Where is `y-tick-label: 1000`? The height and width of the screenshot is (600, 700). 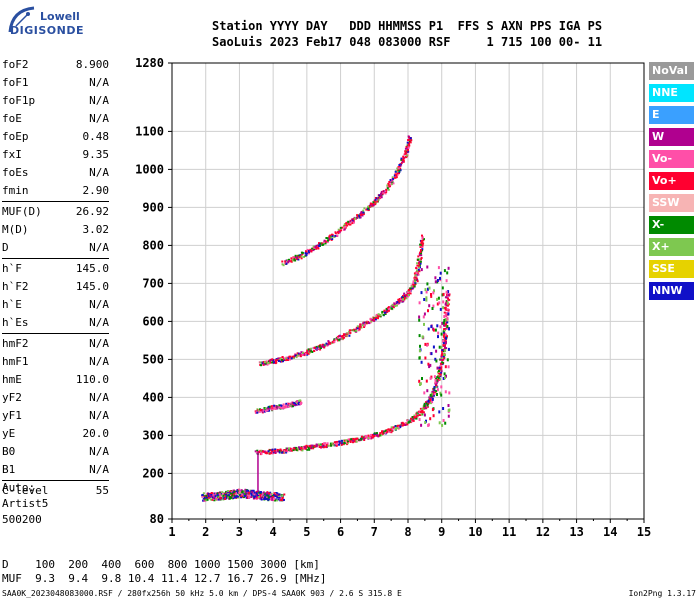
y-tick-label: 1000 is located at coordinates (149, 169).